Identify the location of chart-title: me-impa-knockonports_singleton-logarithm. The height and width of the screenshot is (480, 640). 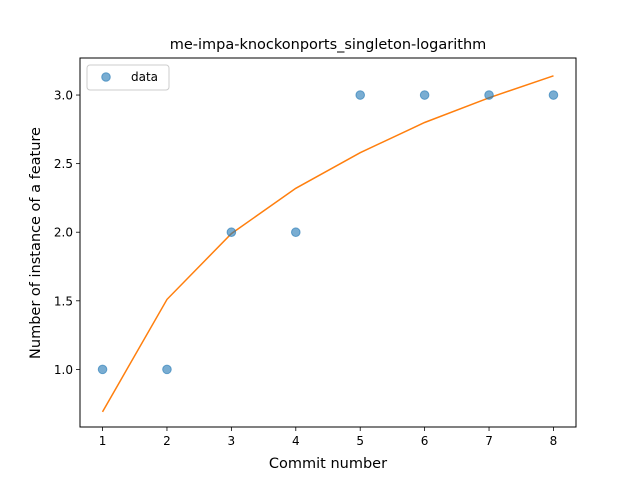
(328, 45).